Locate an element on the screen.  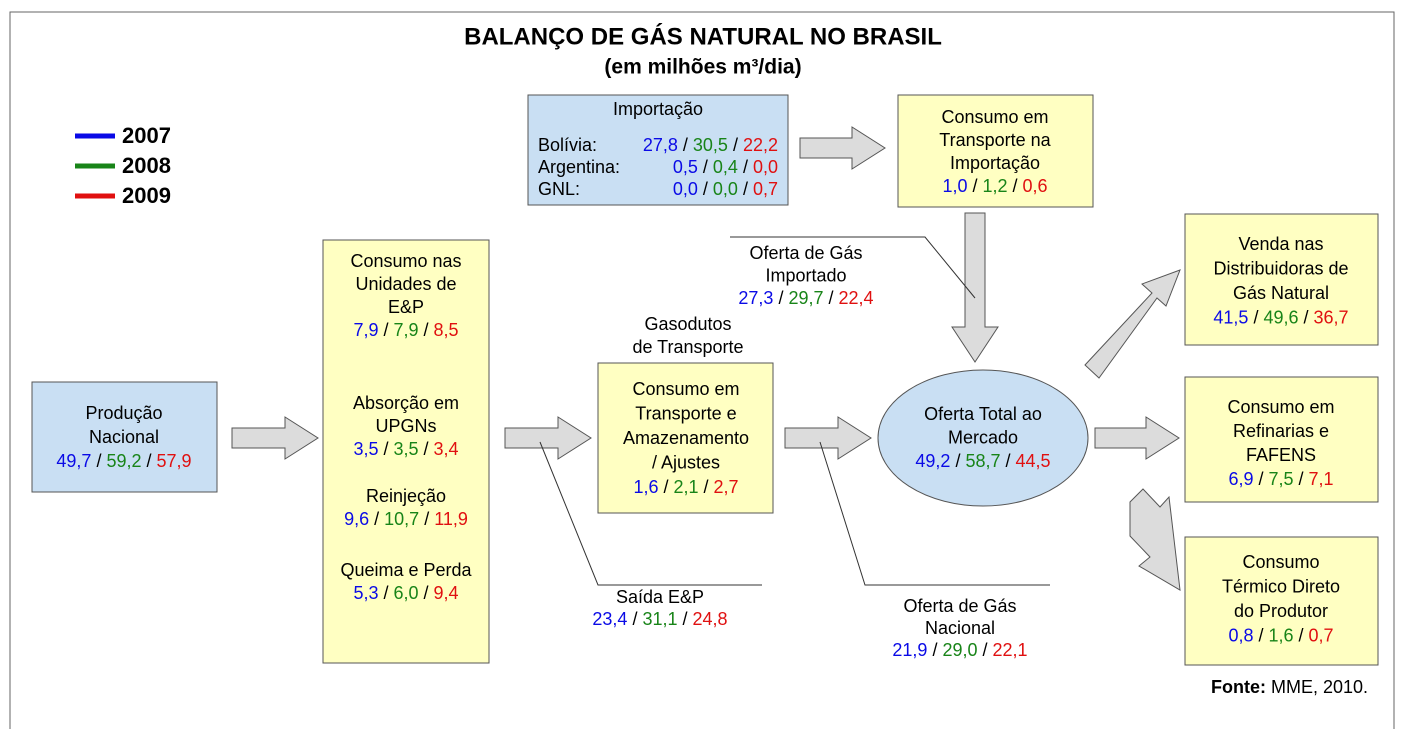
label: Refinarias e is located at coordinates (1281, 431).